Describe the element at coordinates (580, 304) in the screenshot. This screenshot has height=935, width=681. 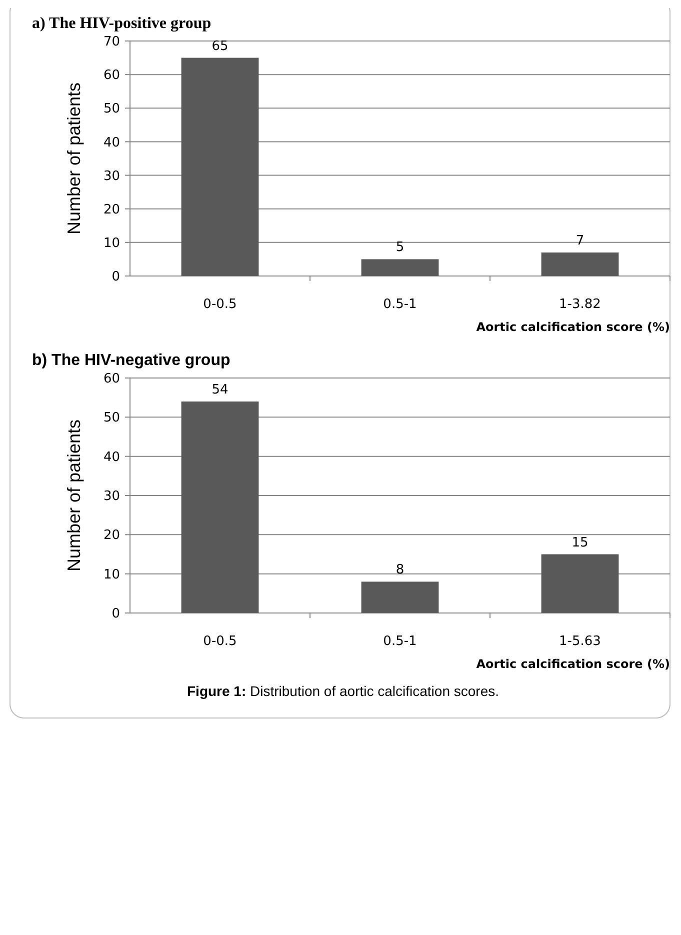
I see `x-tick-label: 1-3.82` at that location.